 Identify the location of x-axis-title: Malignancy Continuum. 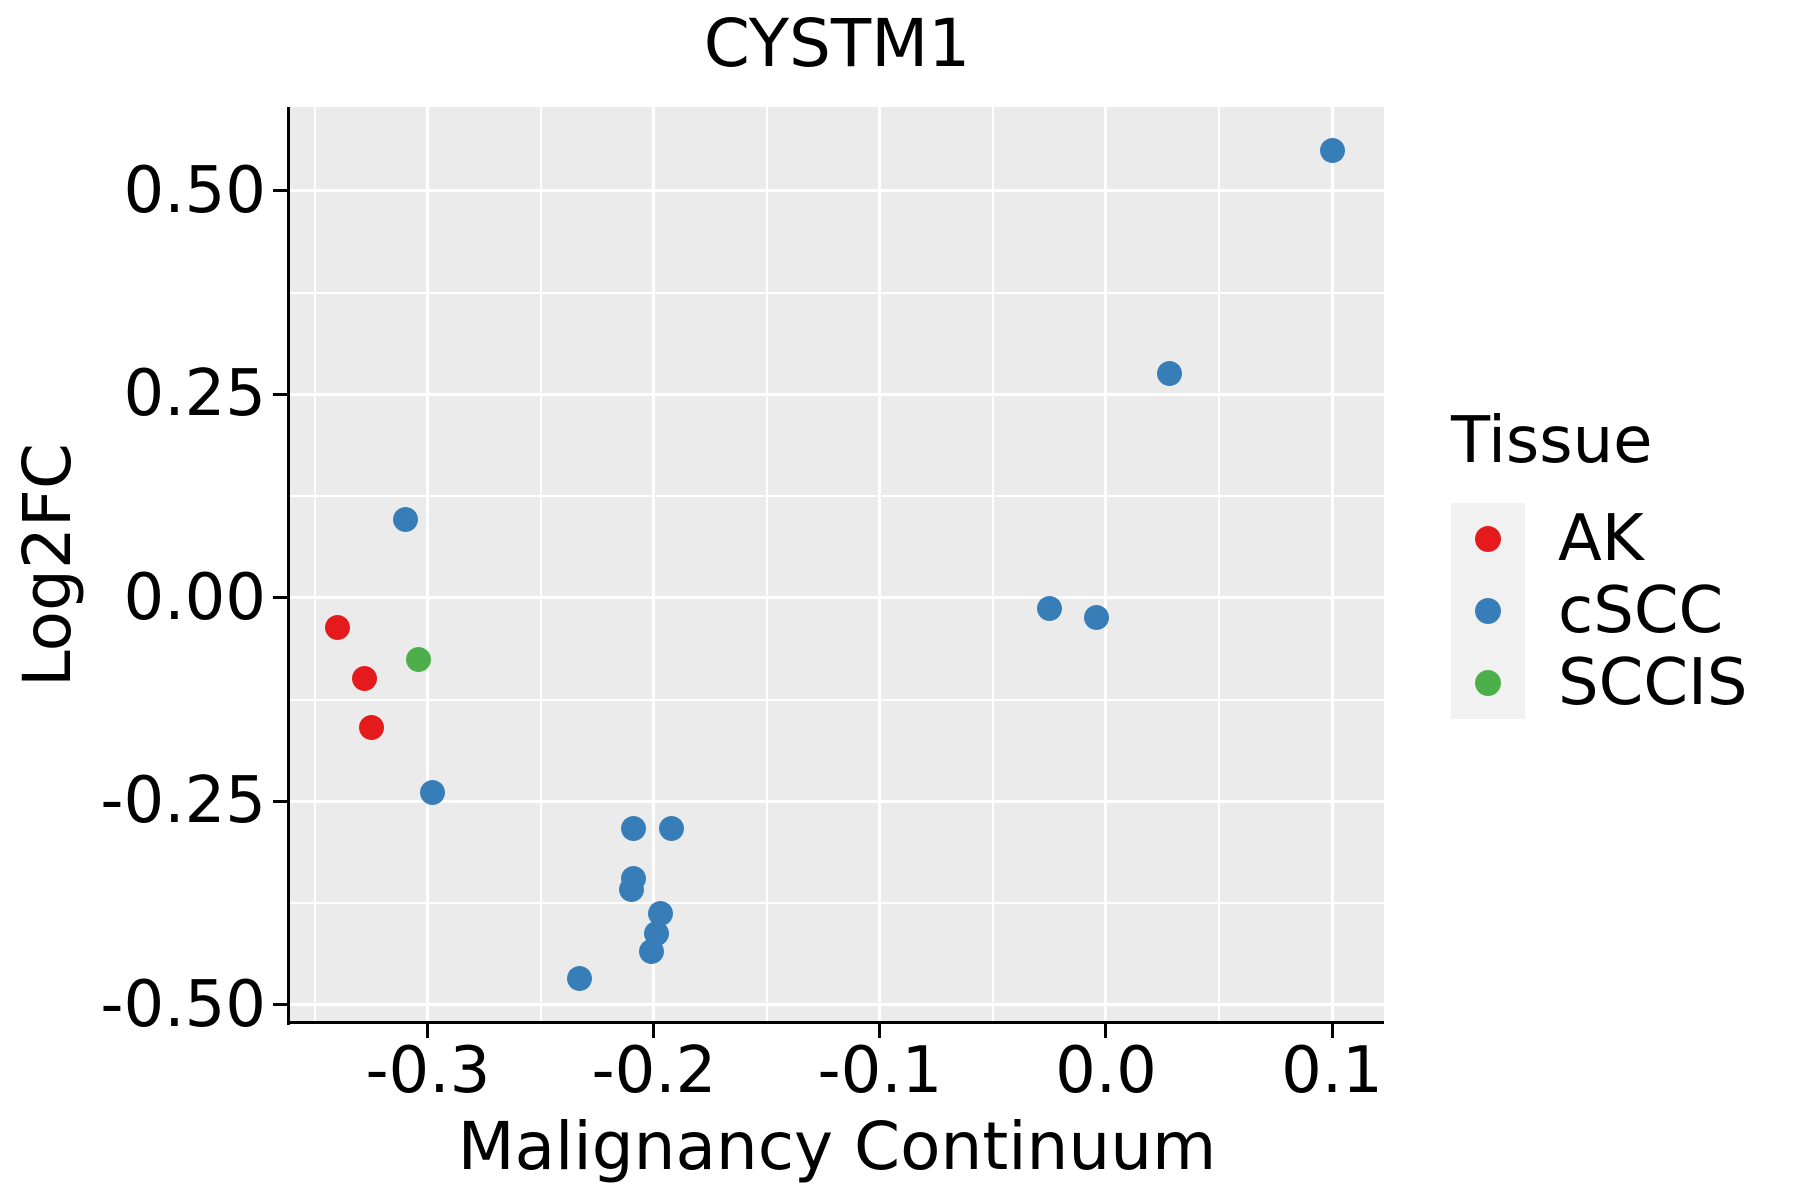
(837, 1146).